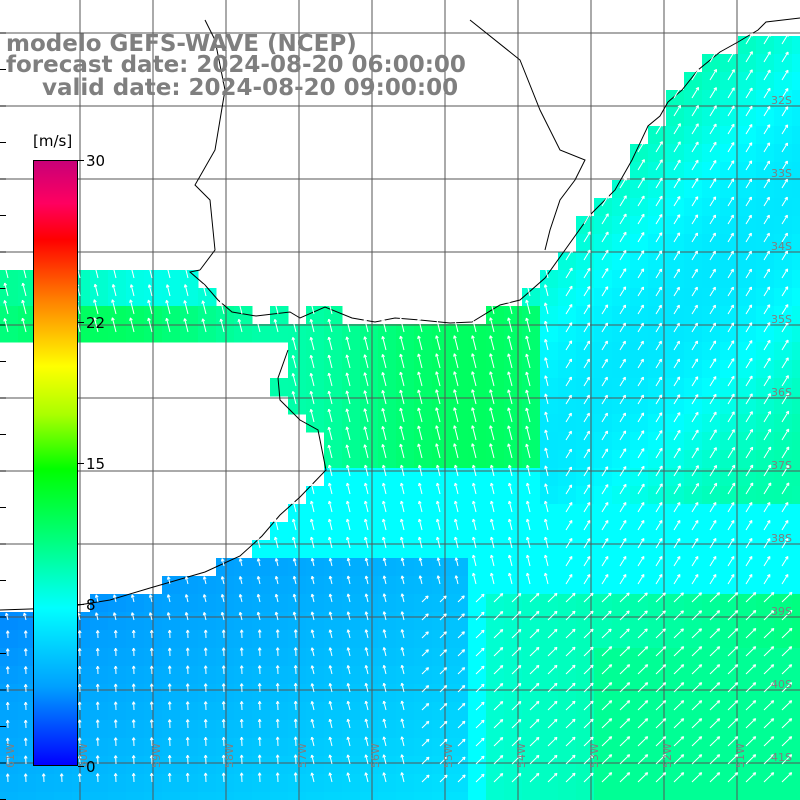 Image resolution: width=800 pixels, height=800 pixels. Describe the element at coordinates (781, 173) in the screenshot. I see `latitude-label: 33S` at that location.